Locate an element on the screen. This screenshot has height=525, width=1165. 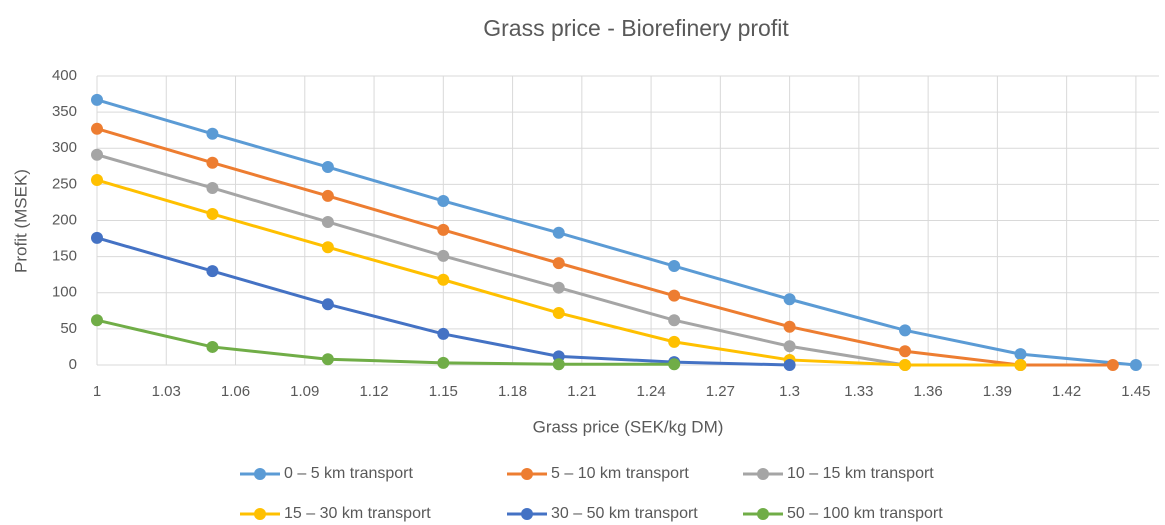
legend-label: 0 – 5 km transport is located at coordinates (349, 473).